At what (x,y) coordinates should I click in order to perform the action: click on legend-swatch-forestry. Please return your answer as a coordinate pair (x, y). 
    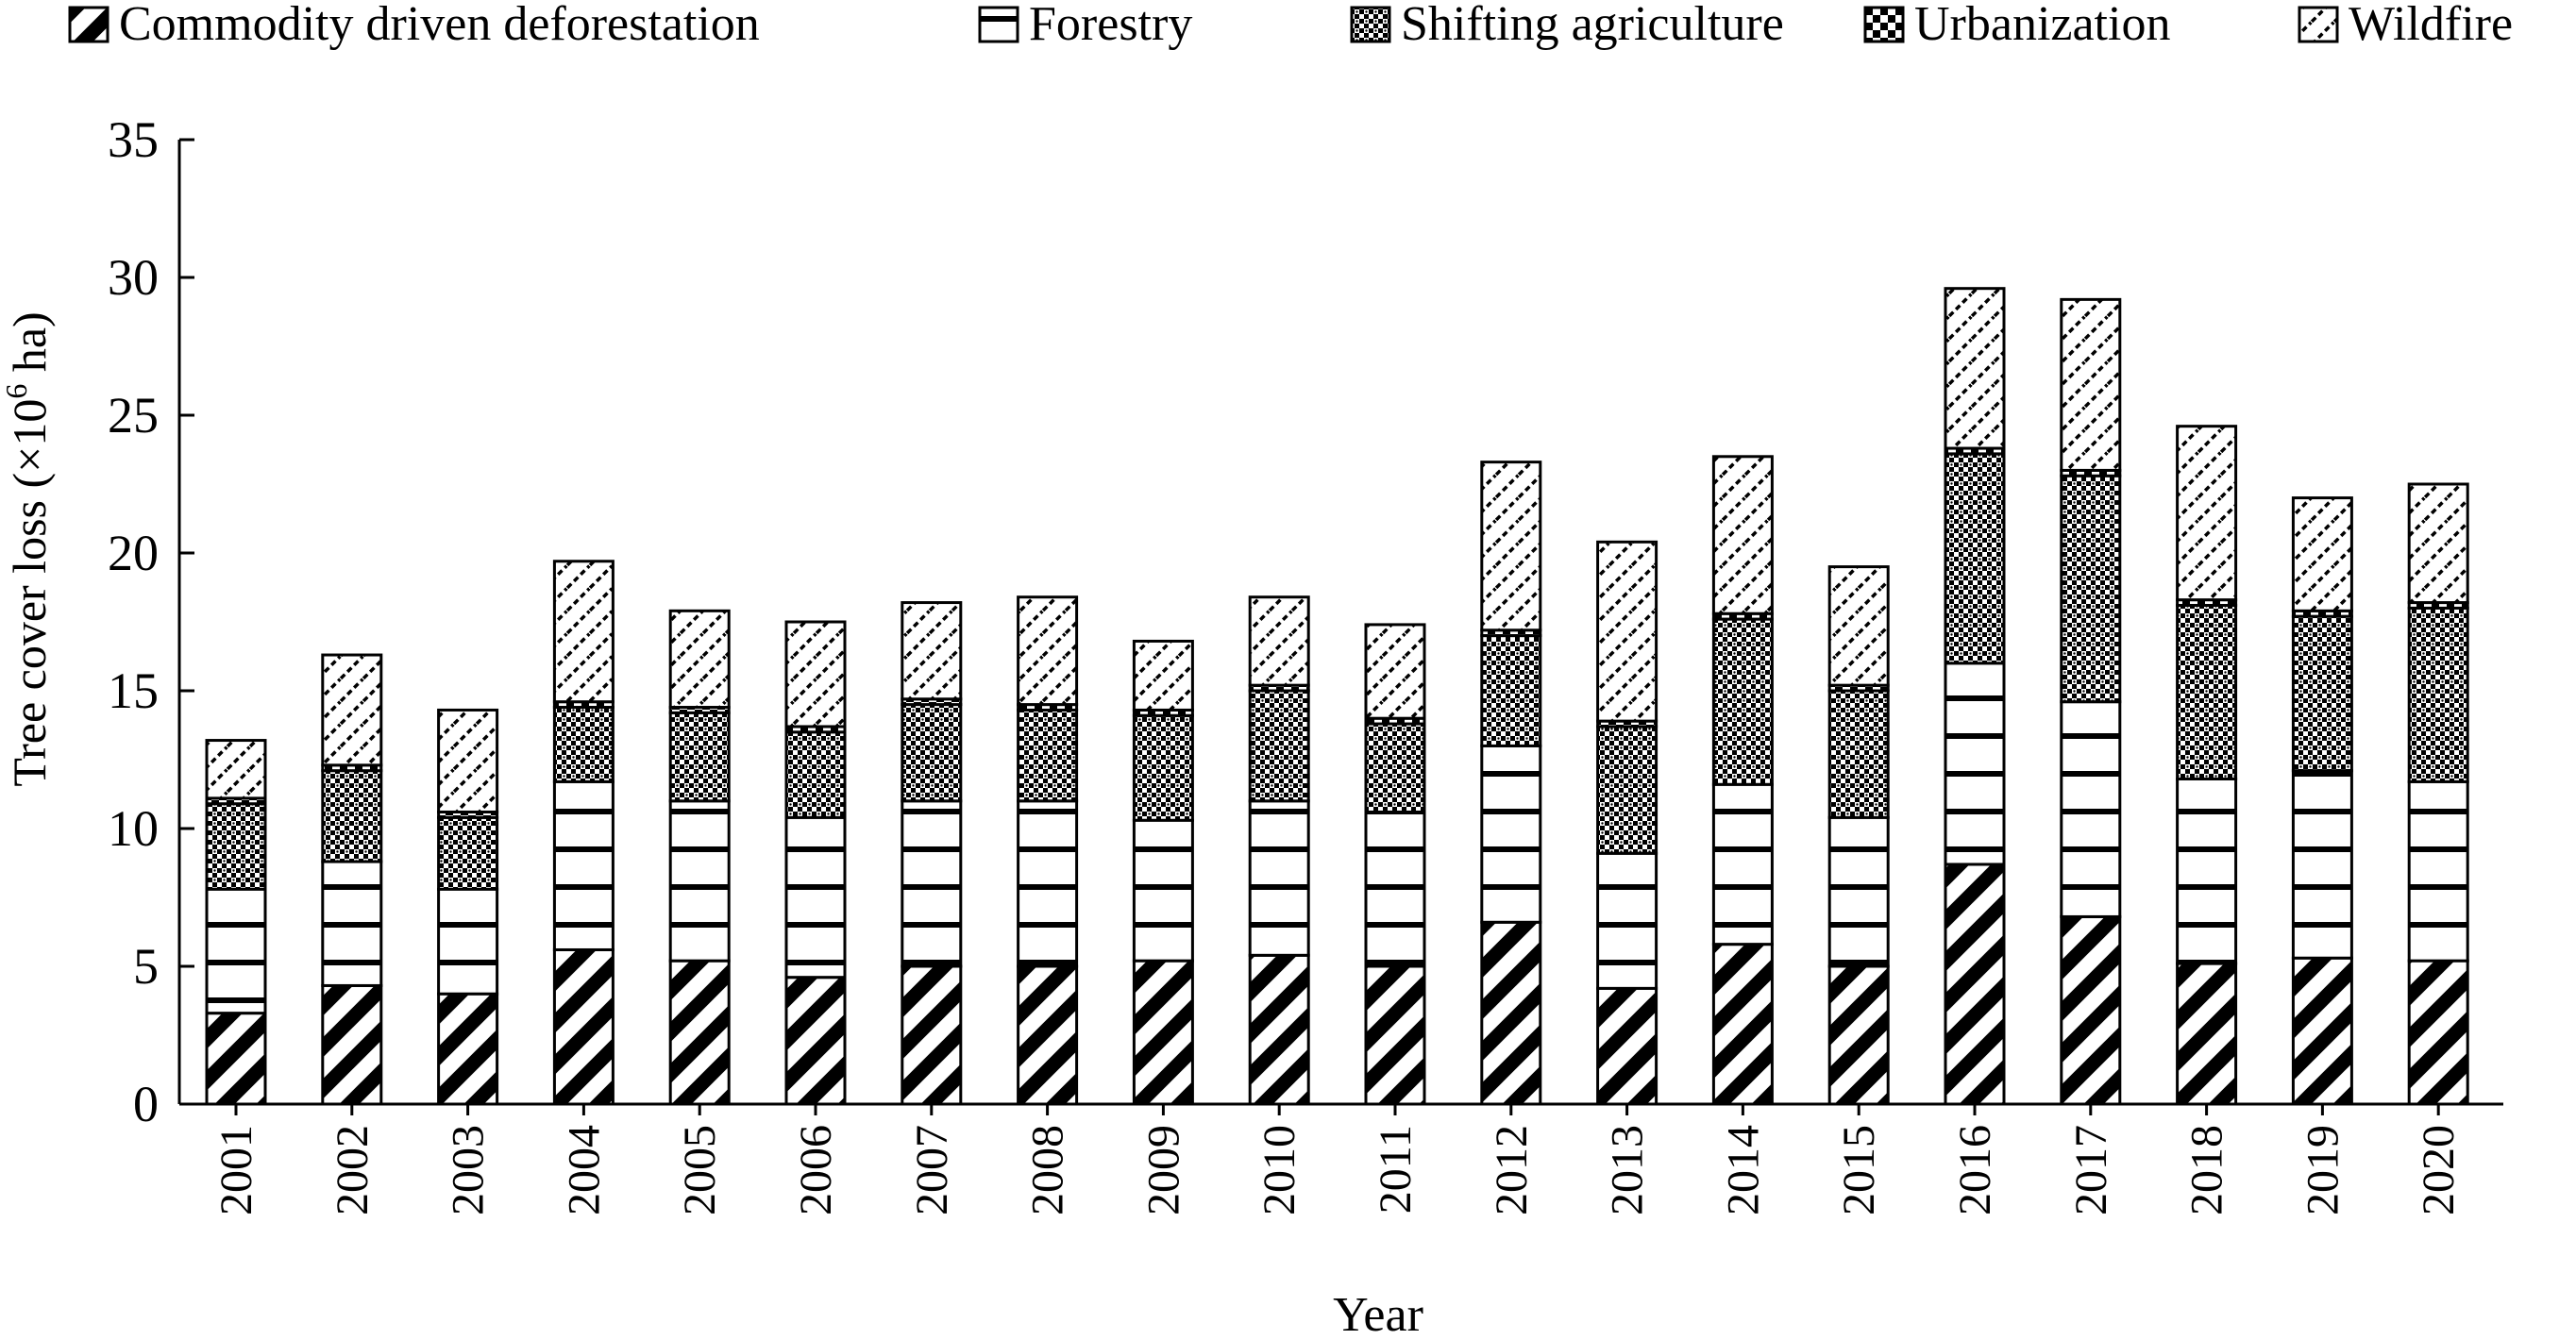
    Looking at the image, I should click on (999, 24).